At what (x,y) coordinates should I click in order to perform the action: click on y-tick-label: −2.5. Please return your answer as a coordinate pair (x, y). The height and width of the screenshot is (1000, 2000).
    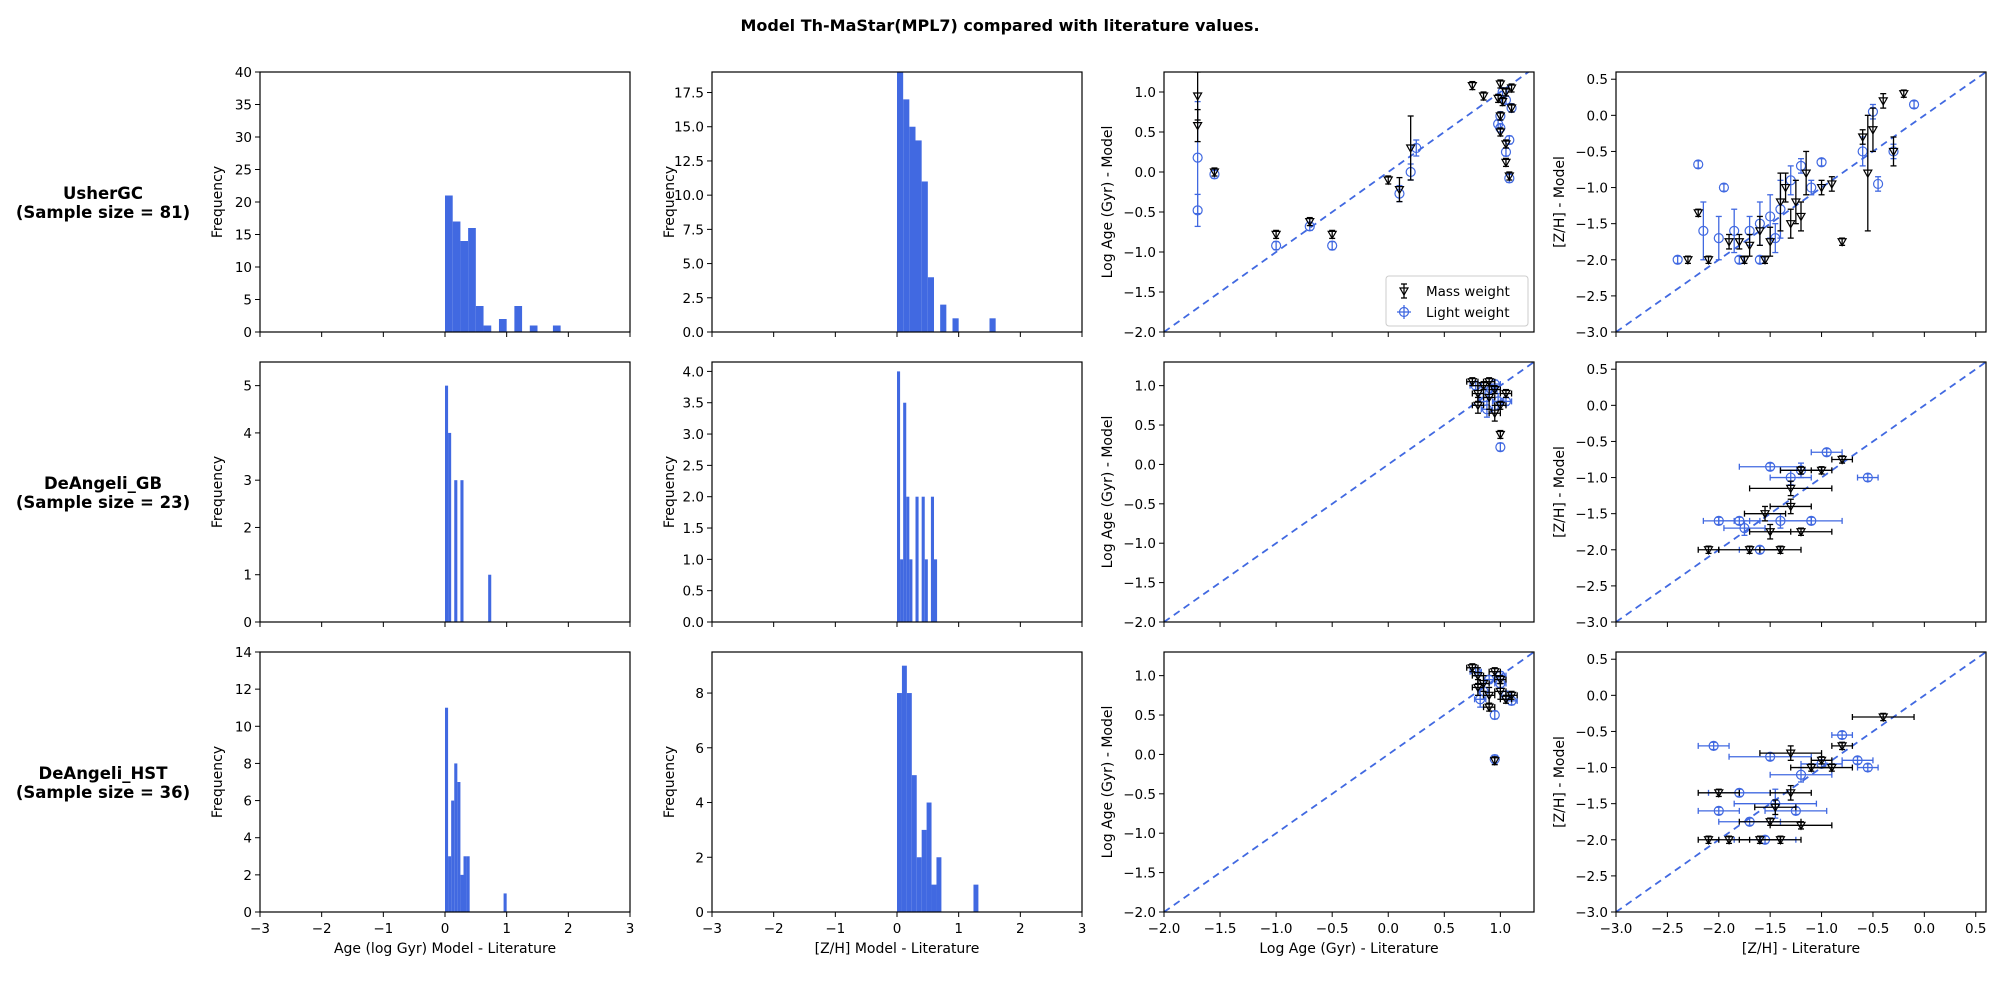
    Looking at the image, I should click on (1591, 877).